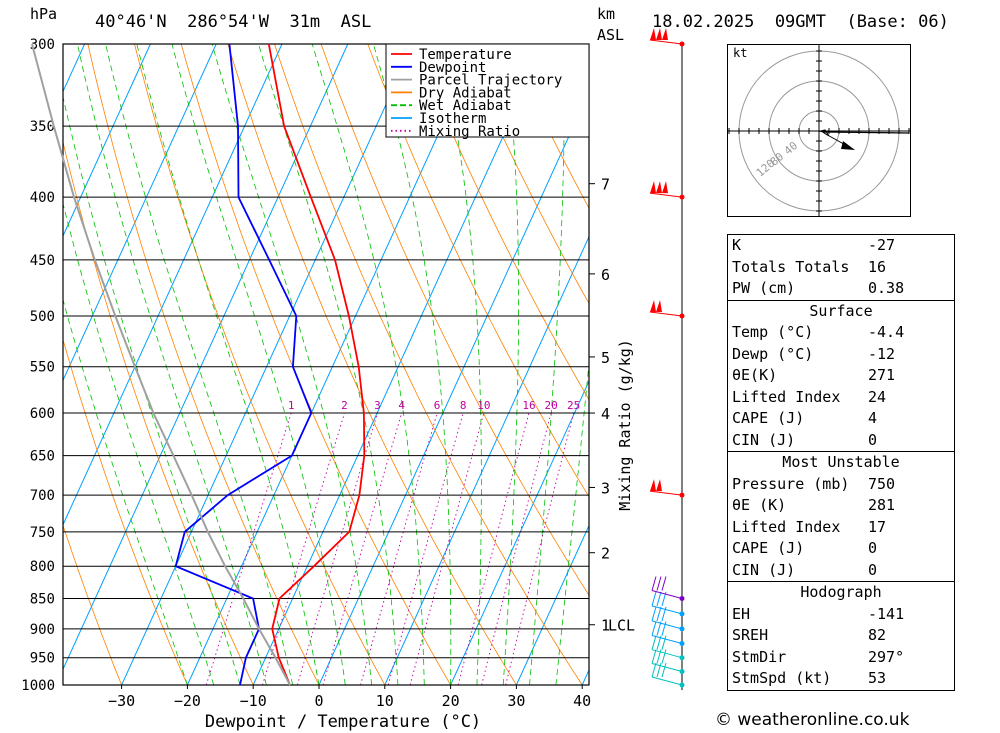 Image resolution: width=1000 pixels, height=733 pixels. What do you see at coordinates (605, 488) in the screenshot?
I see `height-tick-label: 3` at bounding box center [605, 488].